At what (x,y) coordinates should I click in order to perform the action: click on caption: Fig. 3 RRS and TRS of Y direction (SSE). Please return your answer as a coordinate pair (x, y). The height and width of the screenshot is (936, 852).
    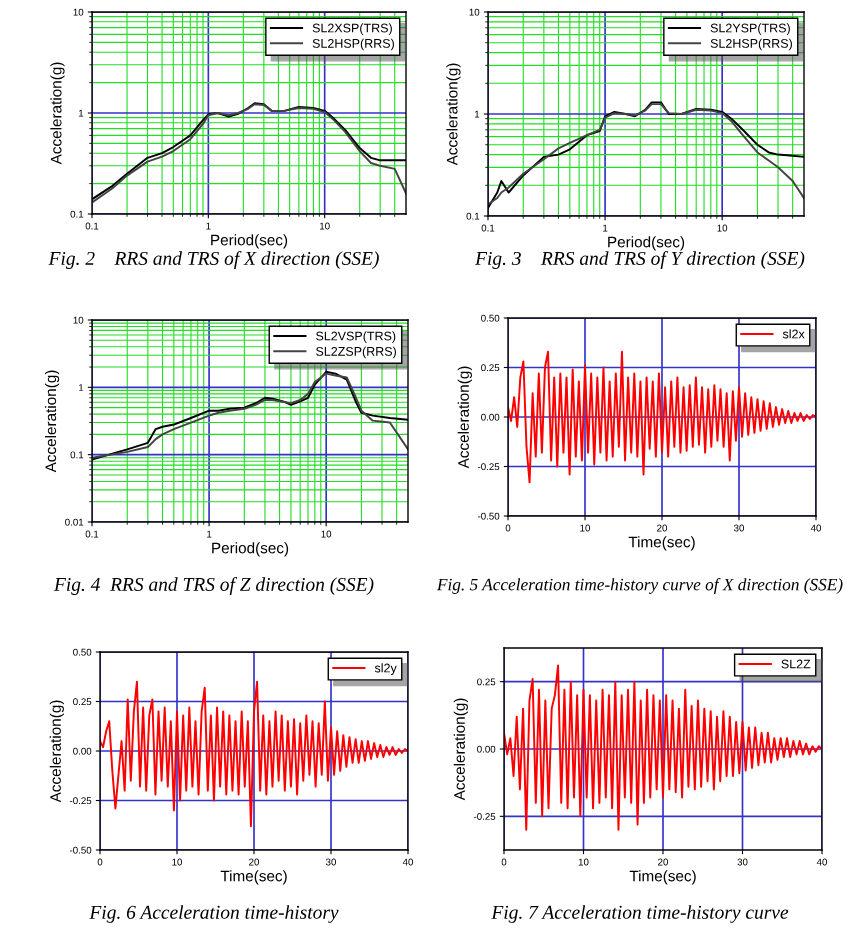
    Looking at the image, I should click on (640, 260).